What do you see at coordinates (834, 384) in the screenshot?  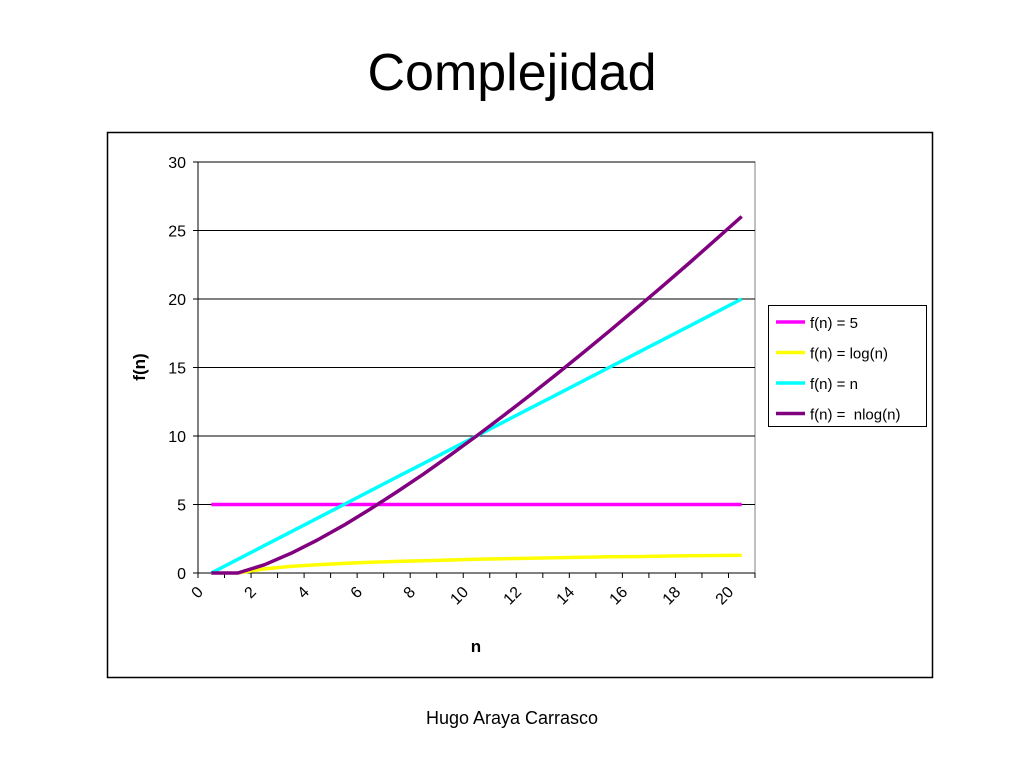 I see `legend-label: f(n) = n` at bounding box center [834, 384].